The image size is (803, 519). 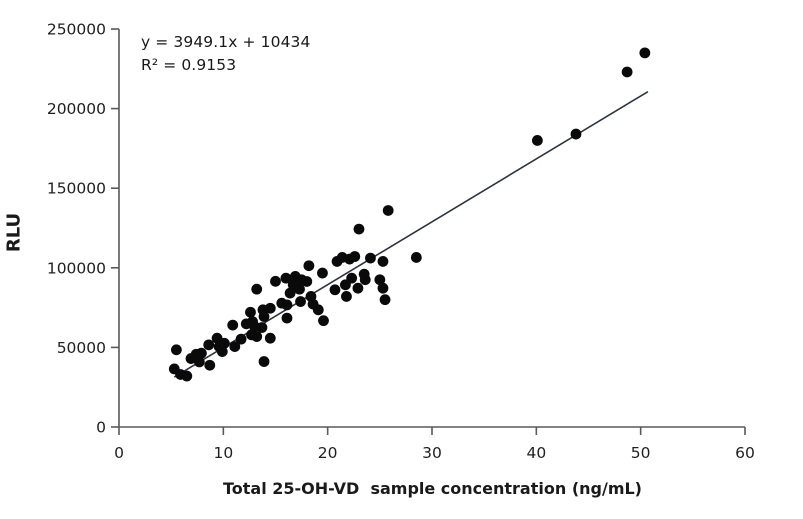 I want to click on x-tick-label: 40, so click(x=536, y=453).